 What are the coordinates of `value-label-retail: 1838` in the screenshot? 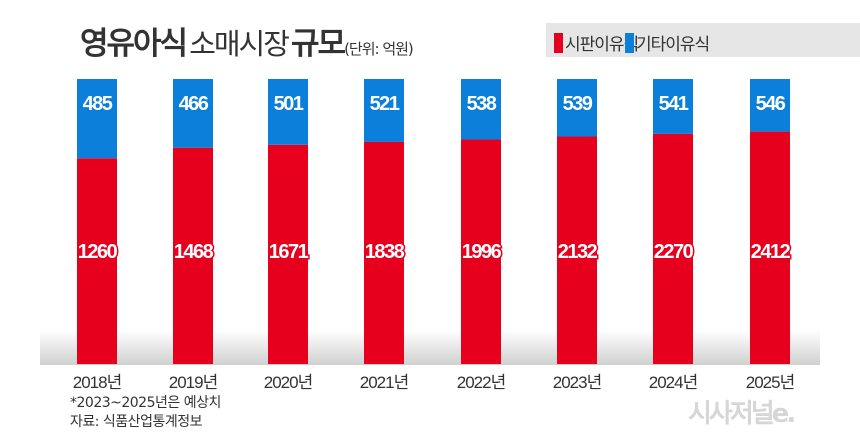 It's located at (385, 252).